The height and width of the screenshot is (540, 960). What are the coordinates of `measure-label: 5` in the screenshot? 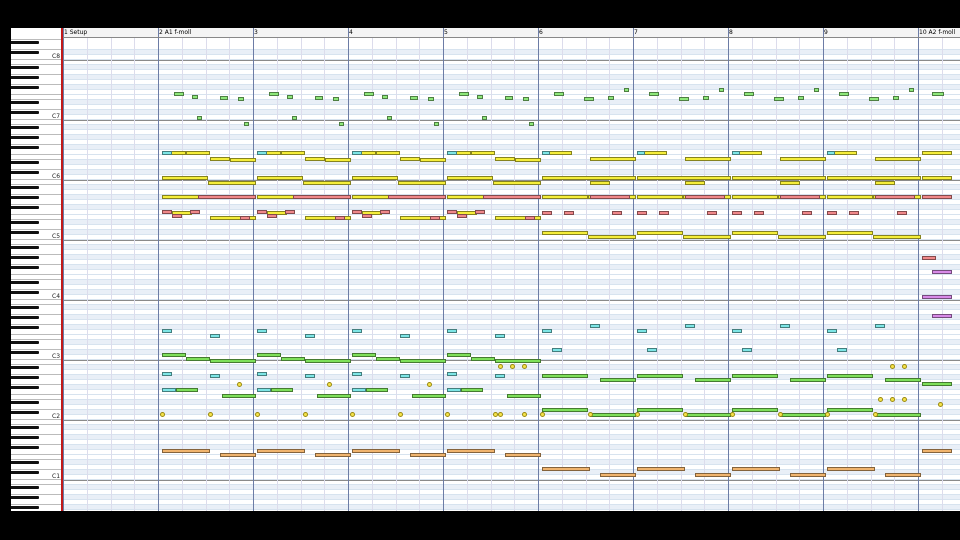 It's located at (446, 32).